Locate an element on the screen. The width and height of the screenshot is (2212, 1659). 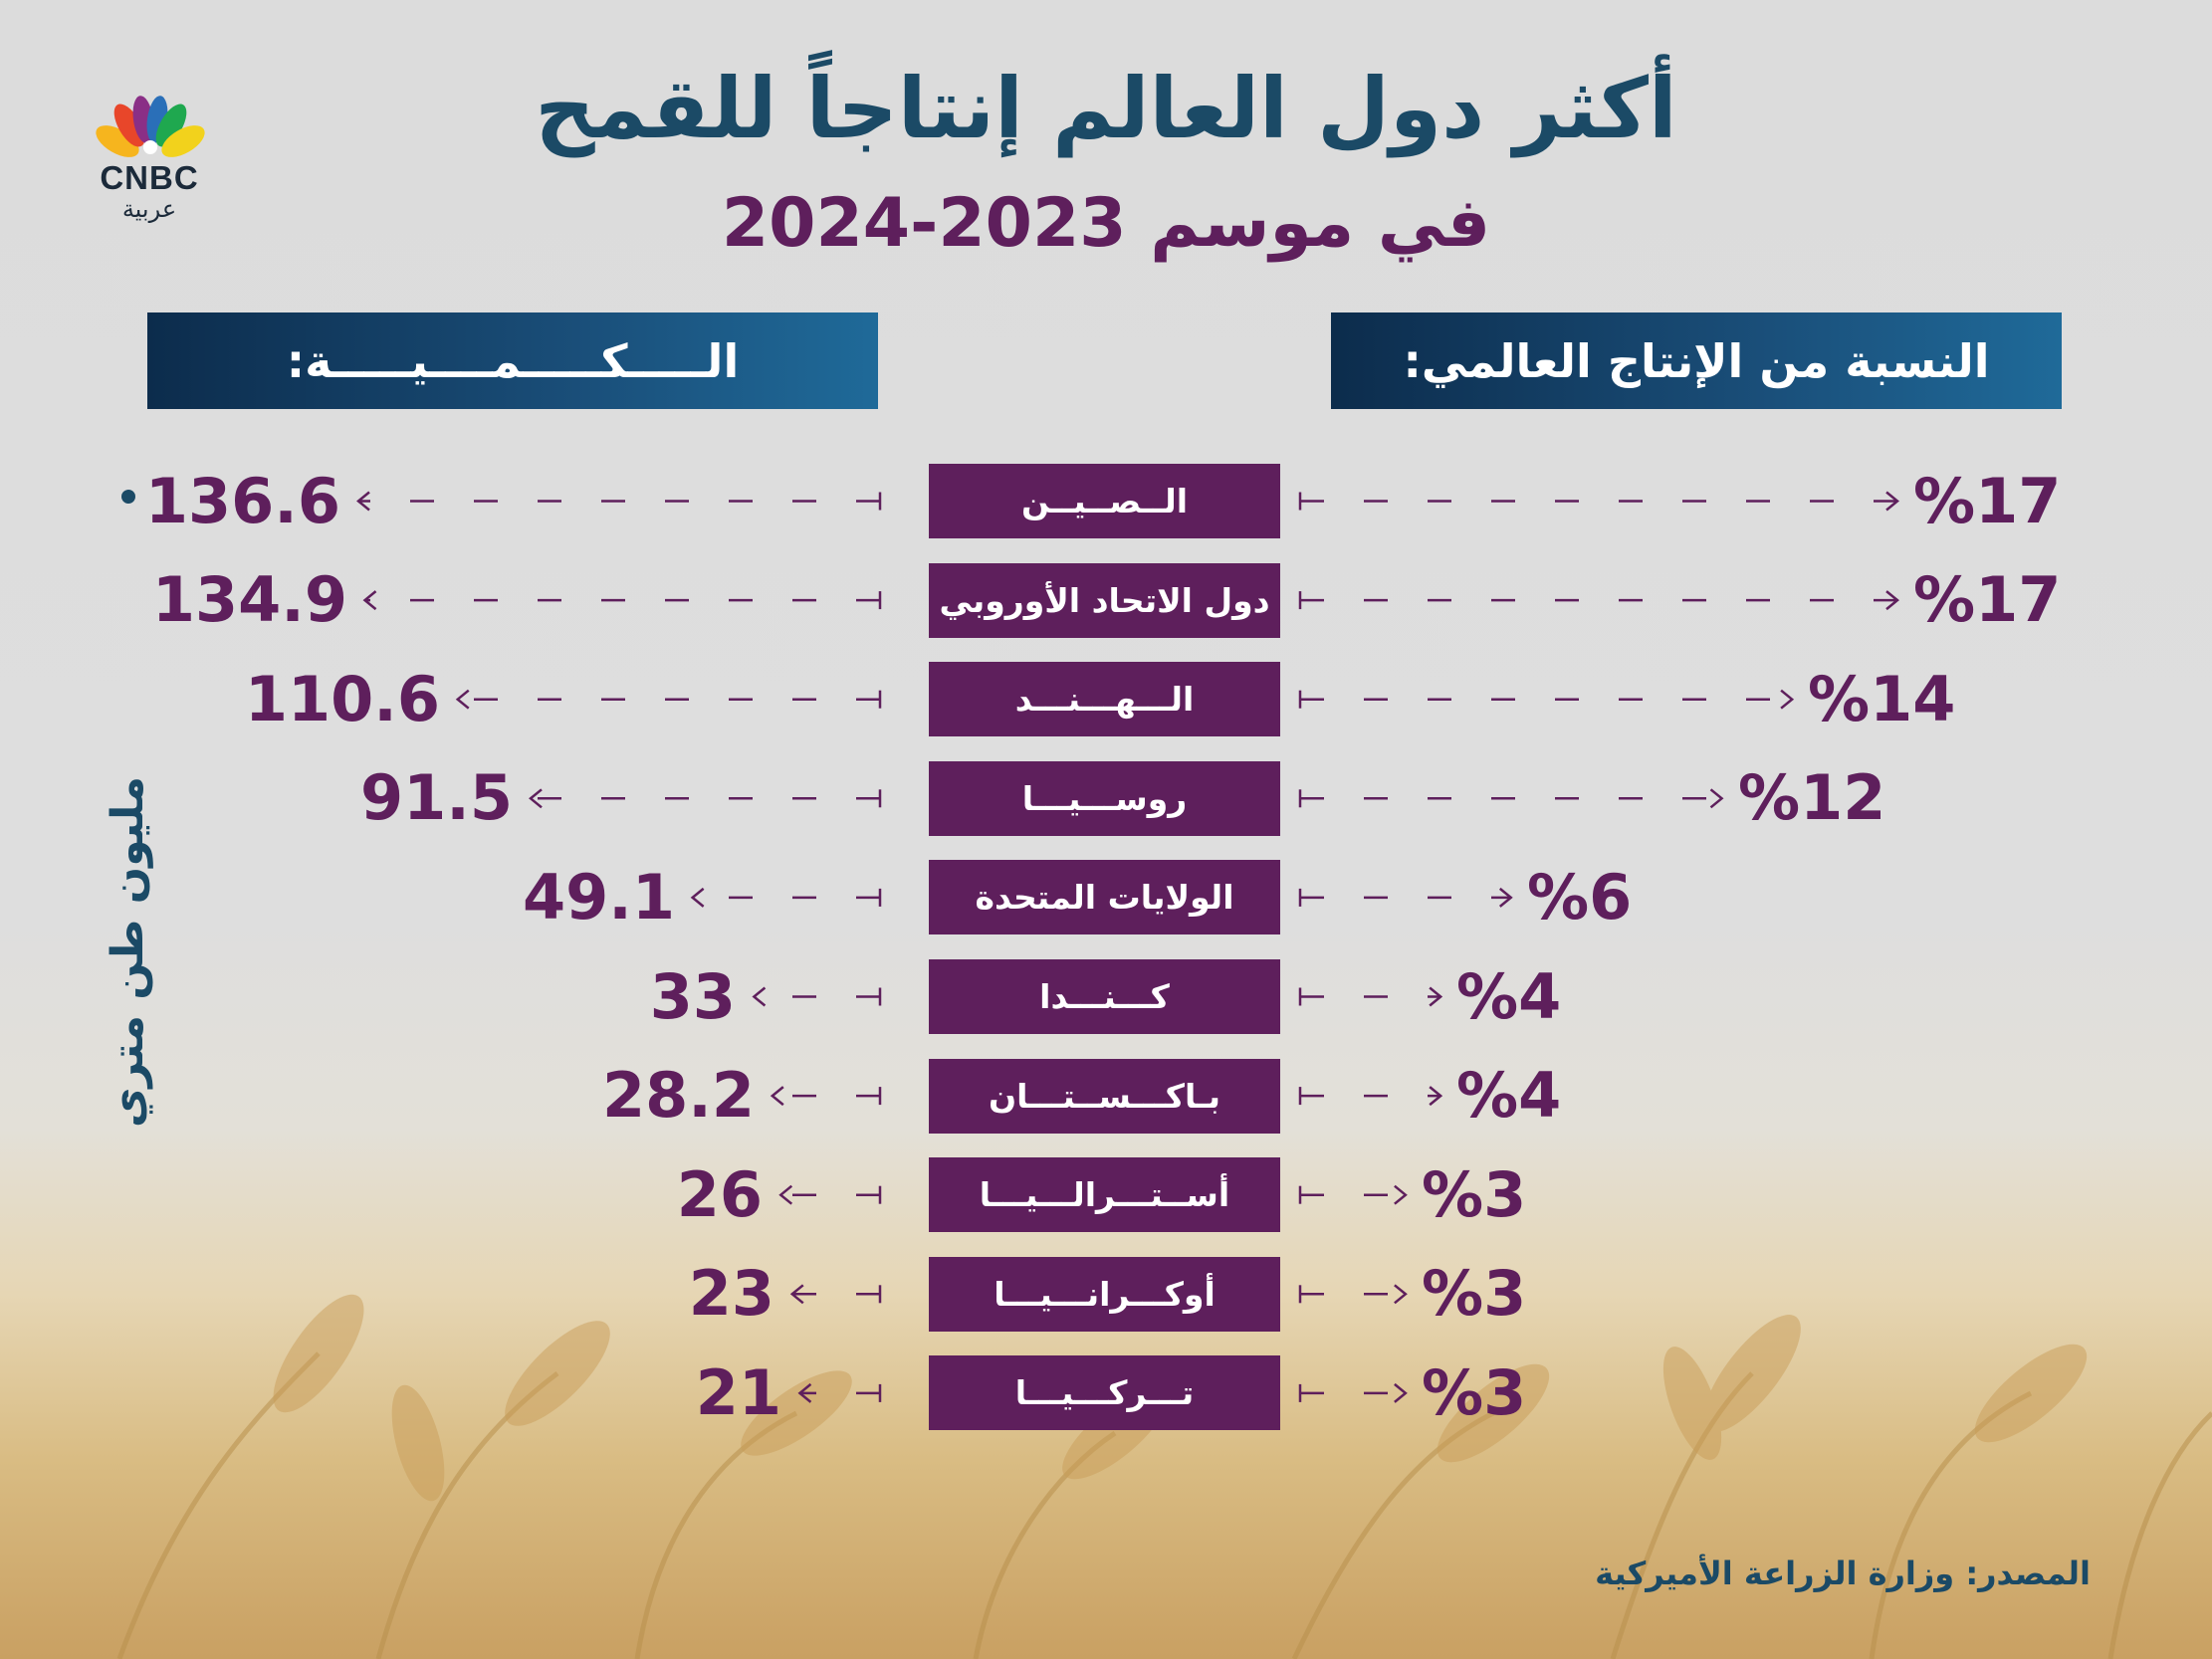
quantity-value: 33 is located at coordinates (692, 996).